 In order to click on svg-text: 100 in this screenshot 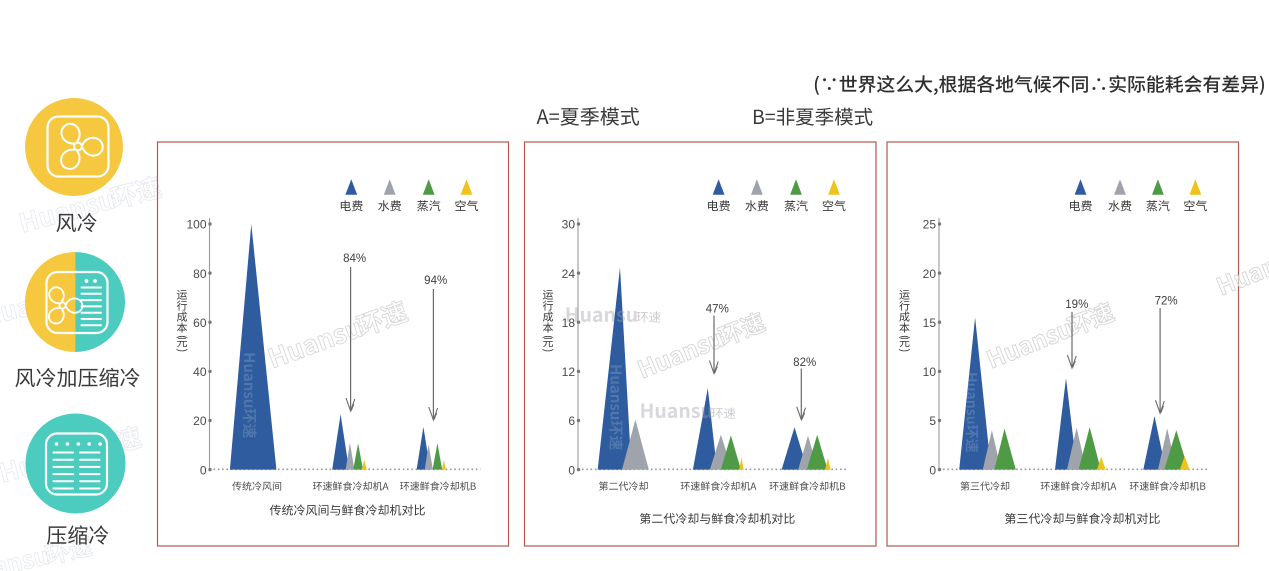, I will do `click(196, 225)`.